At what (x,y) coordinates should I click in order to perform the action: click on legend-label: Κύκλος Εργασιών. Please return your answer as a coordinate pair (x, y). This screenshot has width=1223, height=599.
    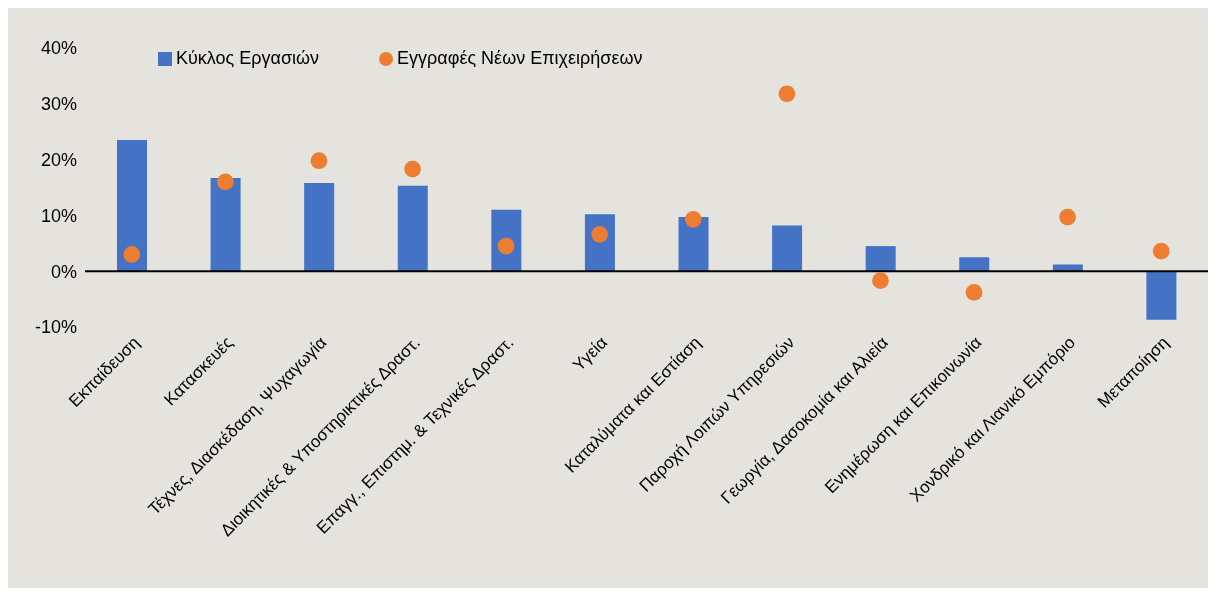
    Looking at the image, I should click on (248, 58).